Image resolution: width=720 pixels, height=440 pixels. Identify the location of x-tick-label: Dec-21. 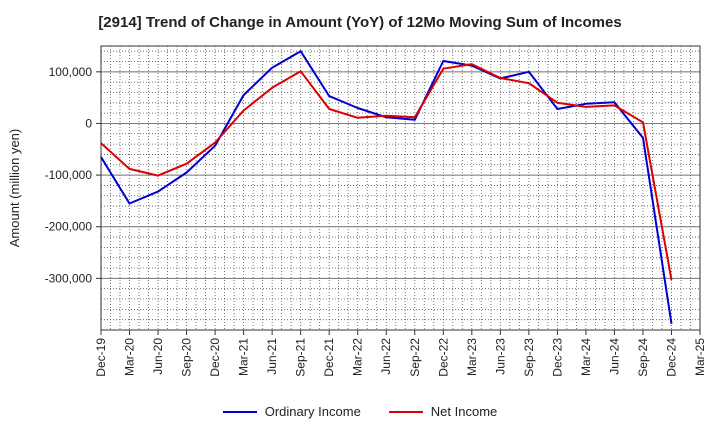
(329, 357).